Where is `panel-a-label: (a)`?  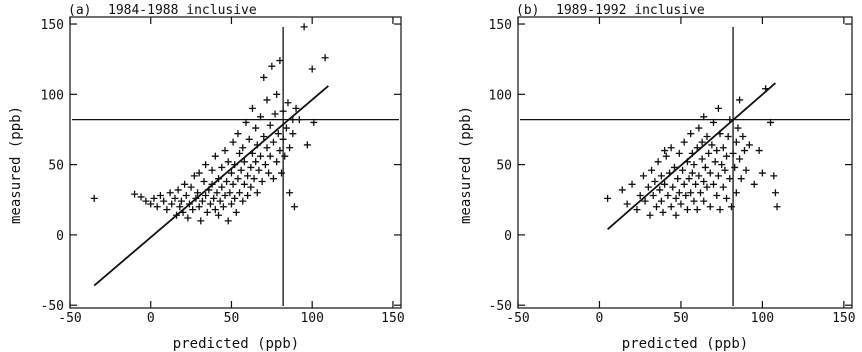
panel-a-label: (a) is located at coordinates (79, 10).